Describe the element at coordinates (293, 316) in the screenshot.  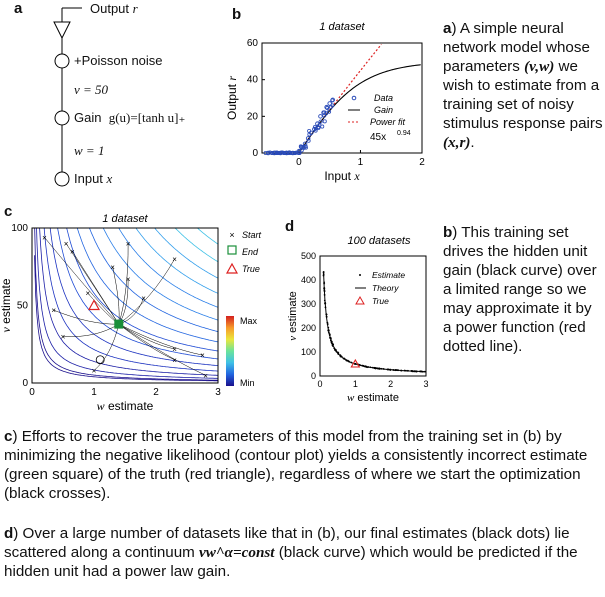
I see `chart-d-ylabel: v estimate` at that location.